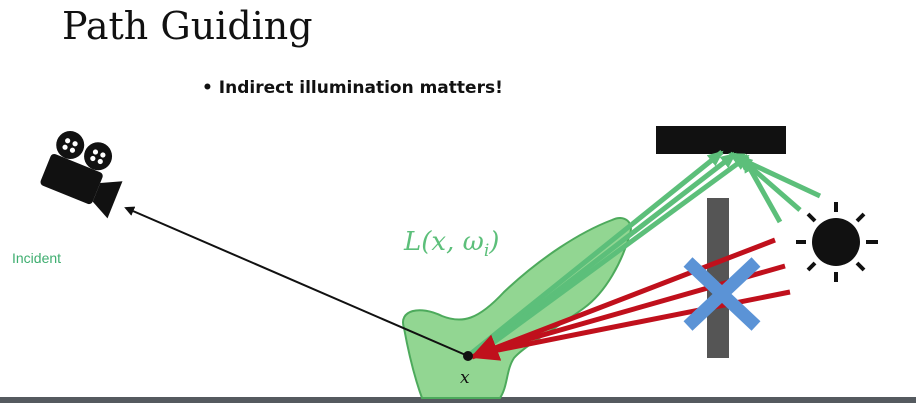 The height and width of the screenshot is (403, 916). What do you see at coordinates (721, 140) in the screenshot?
I see `ceiling-reflector` at bounding box center [721, 140].